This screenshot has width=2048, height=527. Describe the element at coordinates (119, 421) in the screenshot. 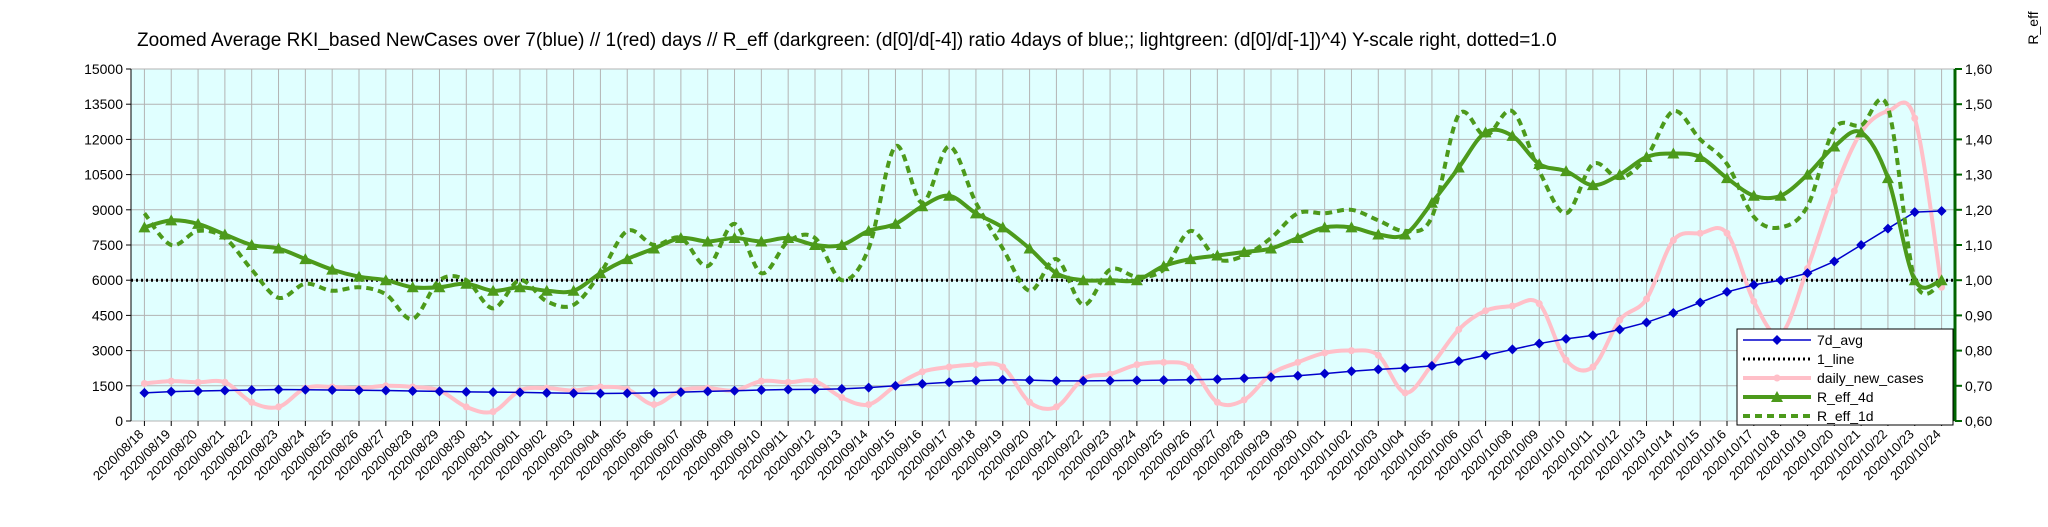

I see `left-tick-label: 0` at that location.